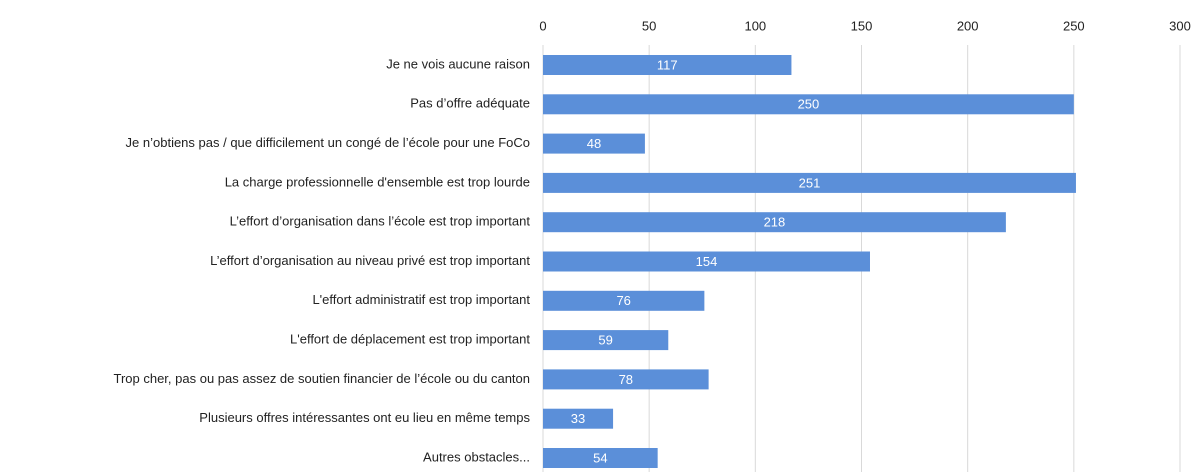  Describe the element at coordinates (1074, 25) in the screenshot. I see `x-tick-label: 250` at that location.